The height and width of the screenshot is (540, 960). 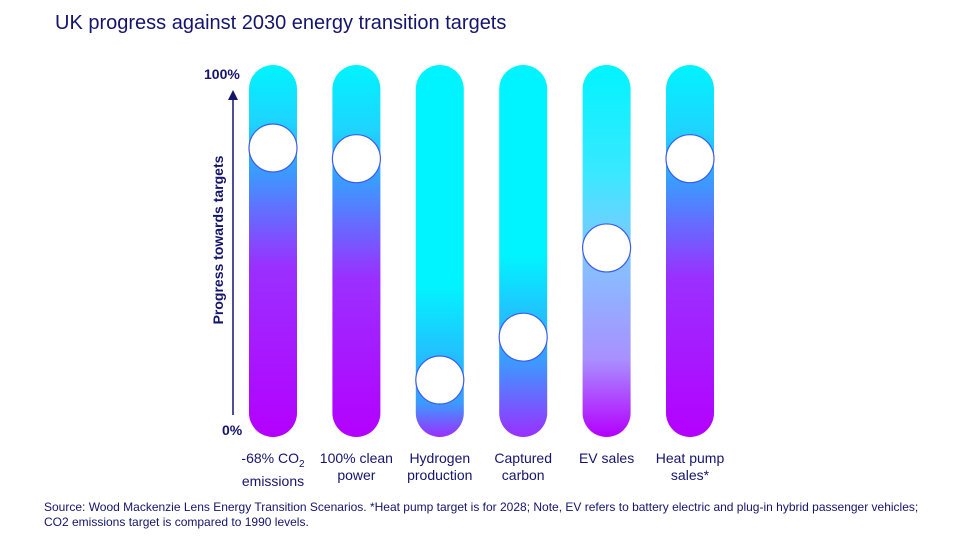 I want to click on category-label-line1: Heat pump, so click(x=690, y=458).